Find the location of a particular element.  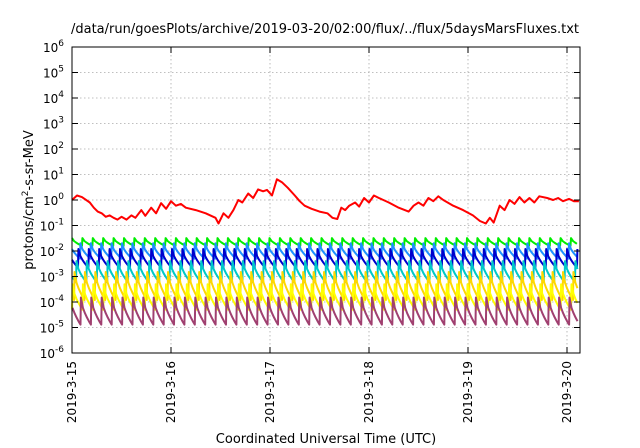

y-tick-label: 10⁻³ is located at coordinates (52, 277).